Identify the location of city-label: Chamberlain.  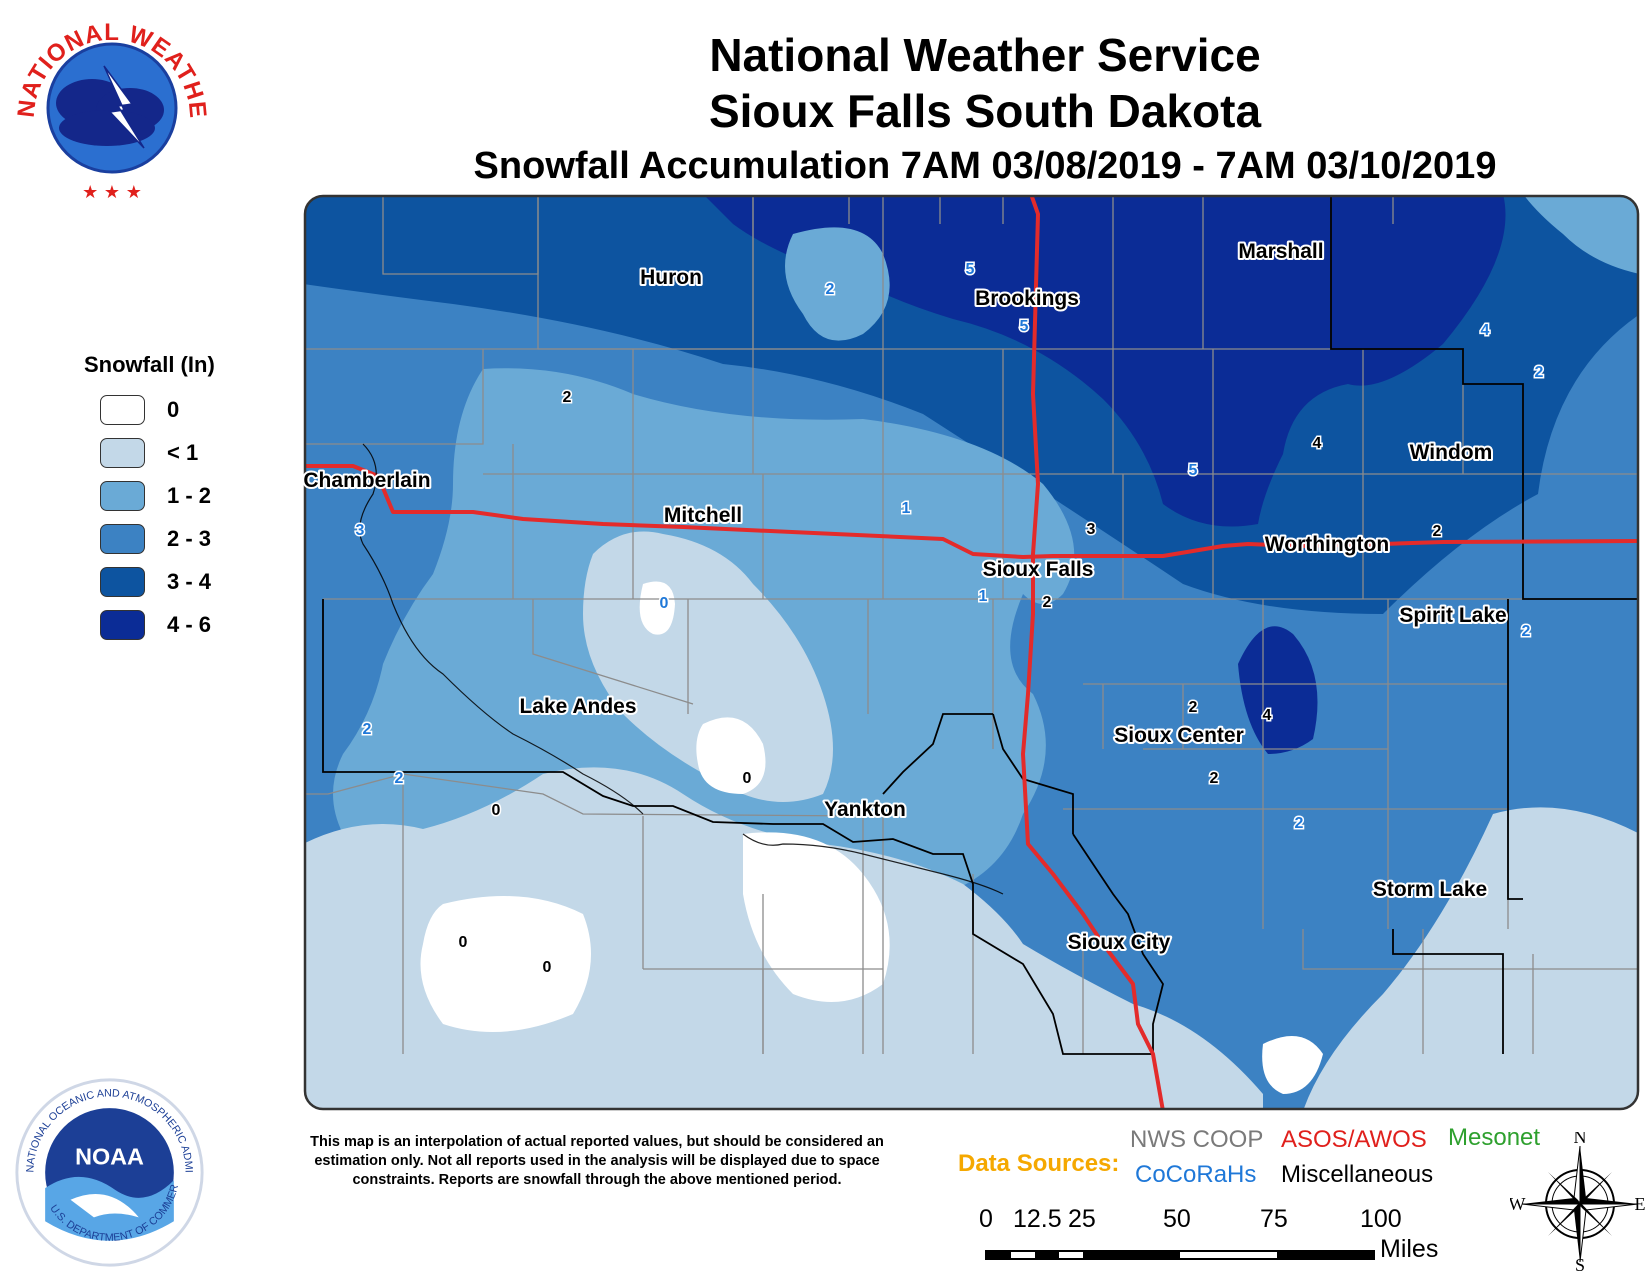
(366, 480).